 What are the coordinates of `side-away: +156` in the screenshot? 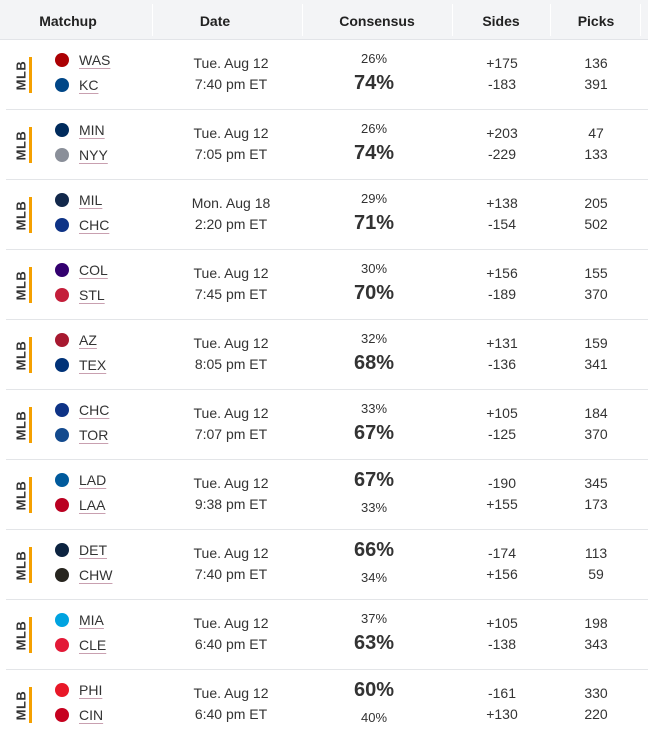 It's located at (502, 273).